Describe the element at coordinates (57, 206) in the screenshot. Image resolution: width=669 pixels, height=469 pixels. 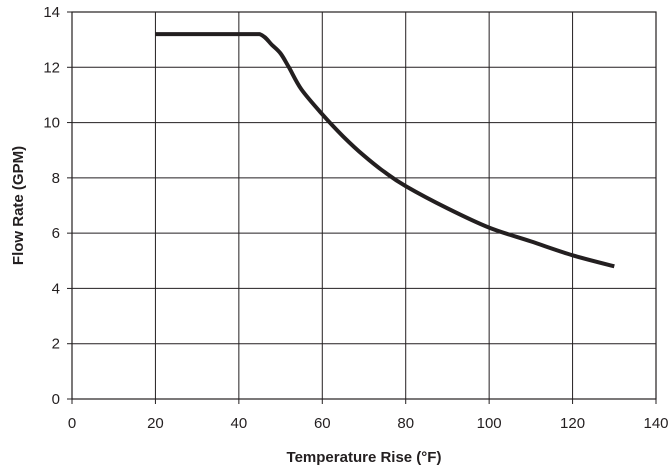
I see `y-axis-ticks: 0 2 4 6 8 10 12 14` at that location.